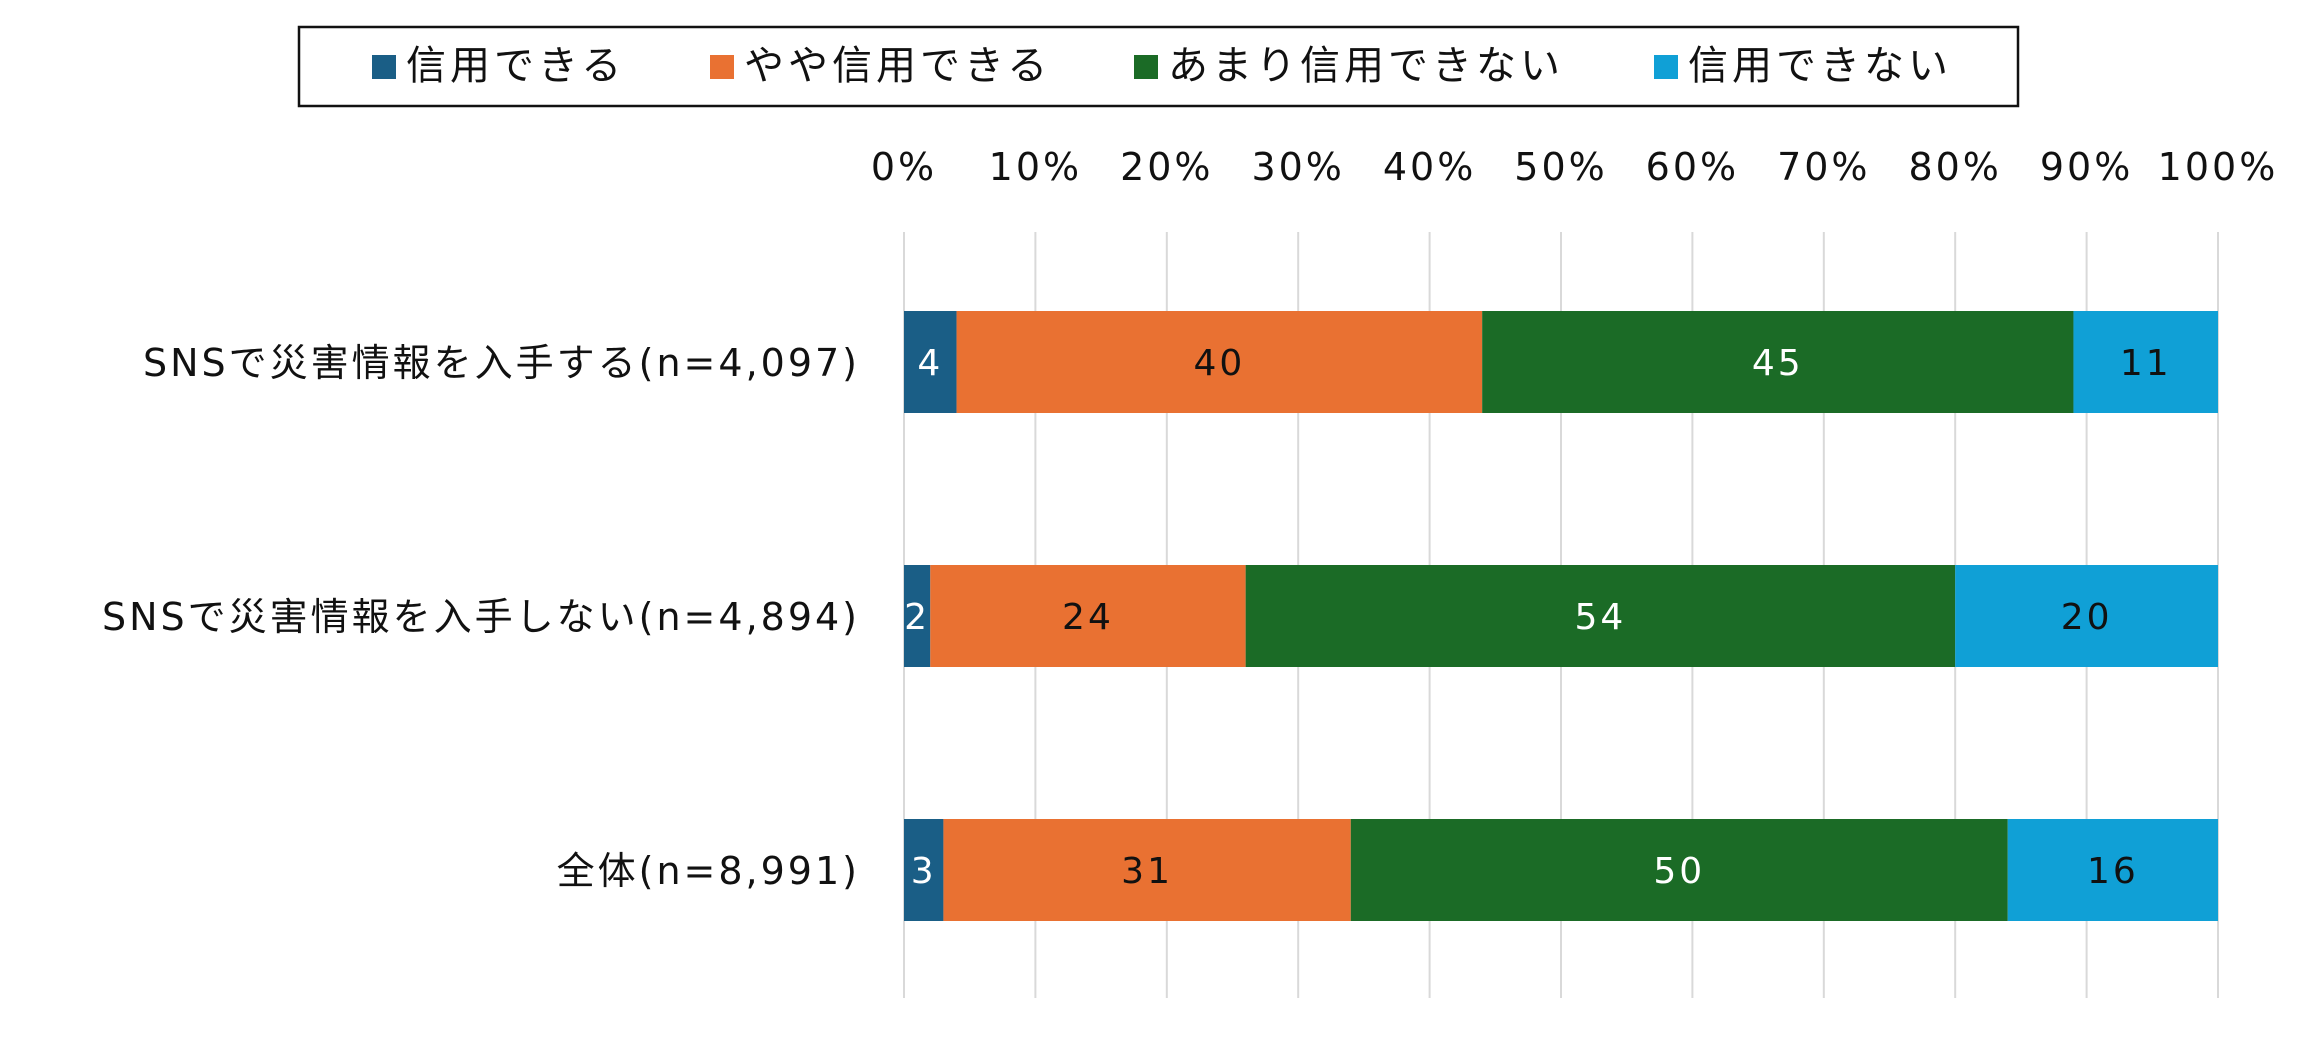 The image size is (2310, 1045). What do you see at coordinates (1366, 66) in the screenshot?
I see `legend-label: あまり信用できない` at bounding box center [1366, 66].